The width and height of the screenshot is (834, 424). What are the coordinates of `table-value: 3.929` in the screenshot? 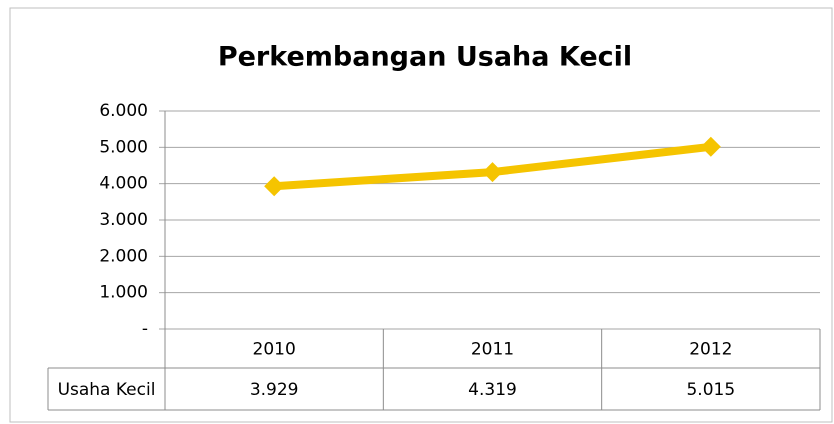 It's located at (274, 390).